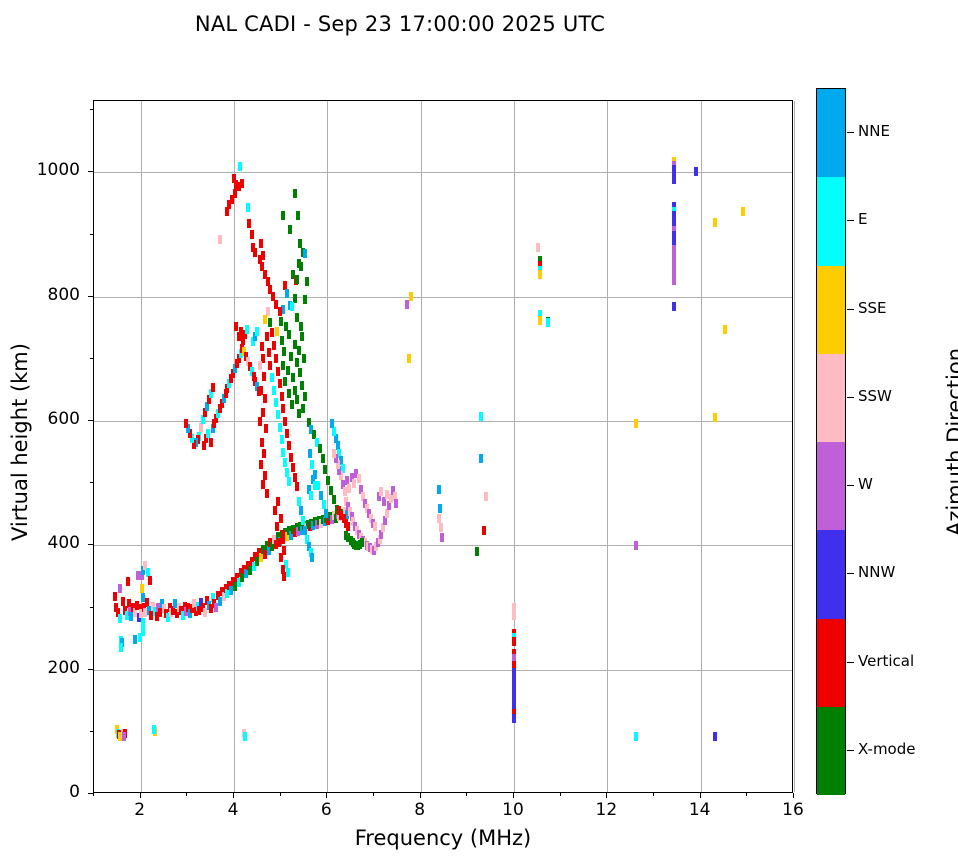 The height and width of the screenshot is (857, 958). What do you see at coordinates (233, 795) in the screenshot?
I see `x-axis-tick` at bounding box center [233, 795].